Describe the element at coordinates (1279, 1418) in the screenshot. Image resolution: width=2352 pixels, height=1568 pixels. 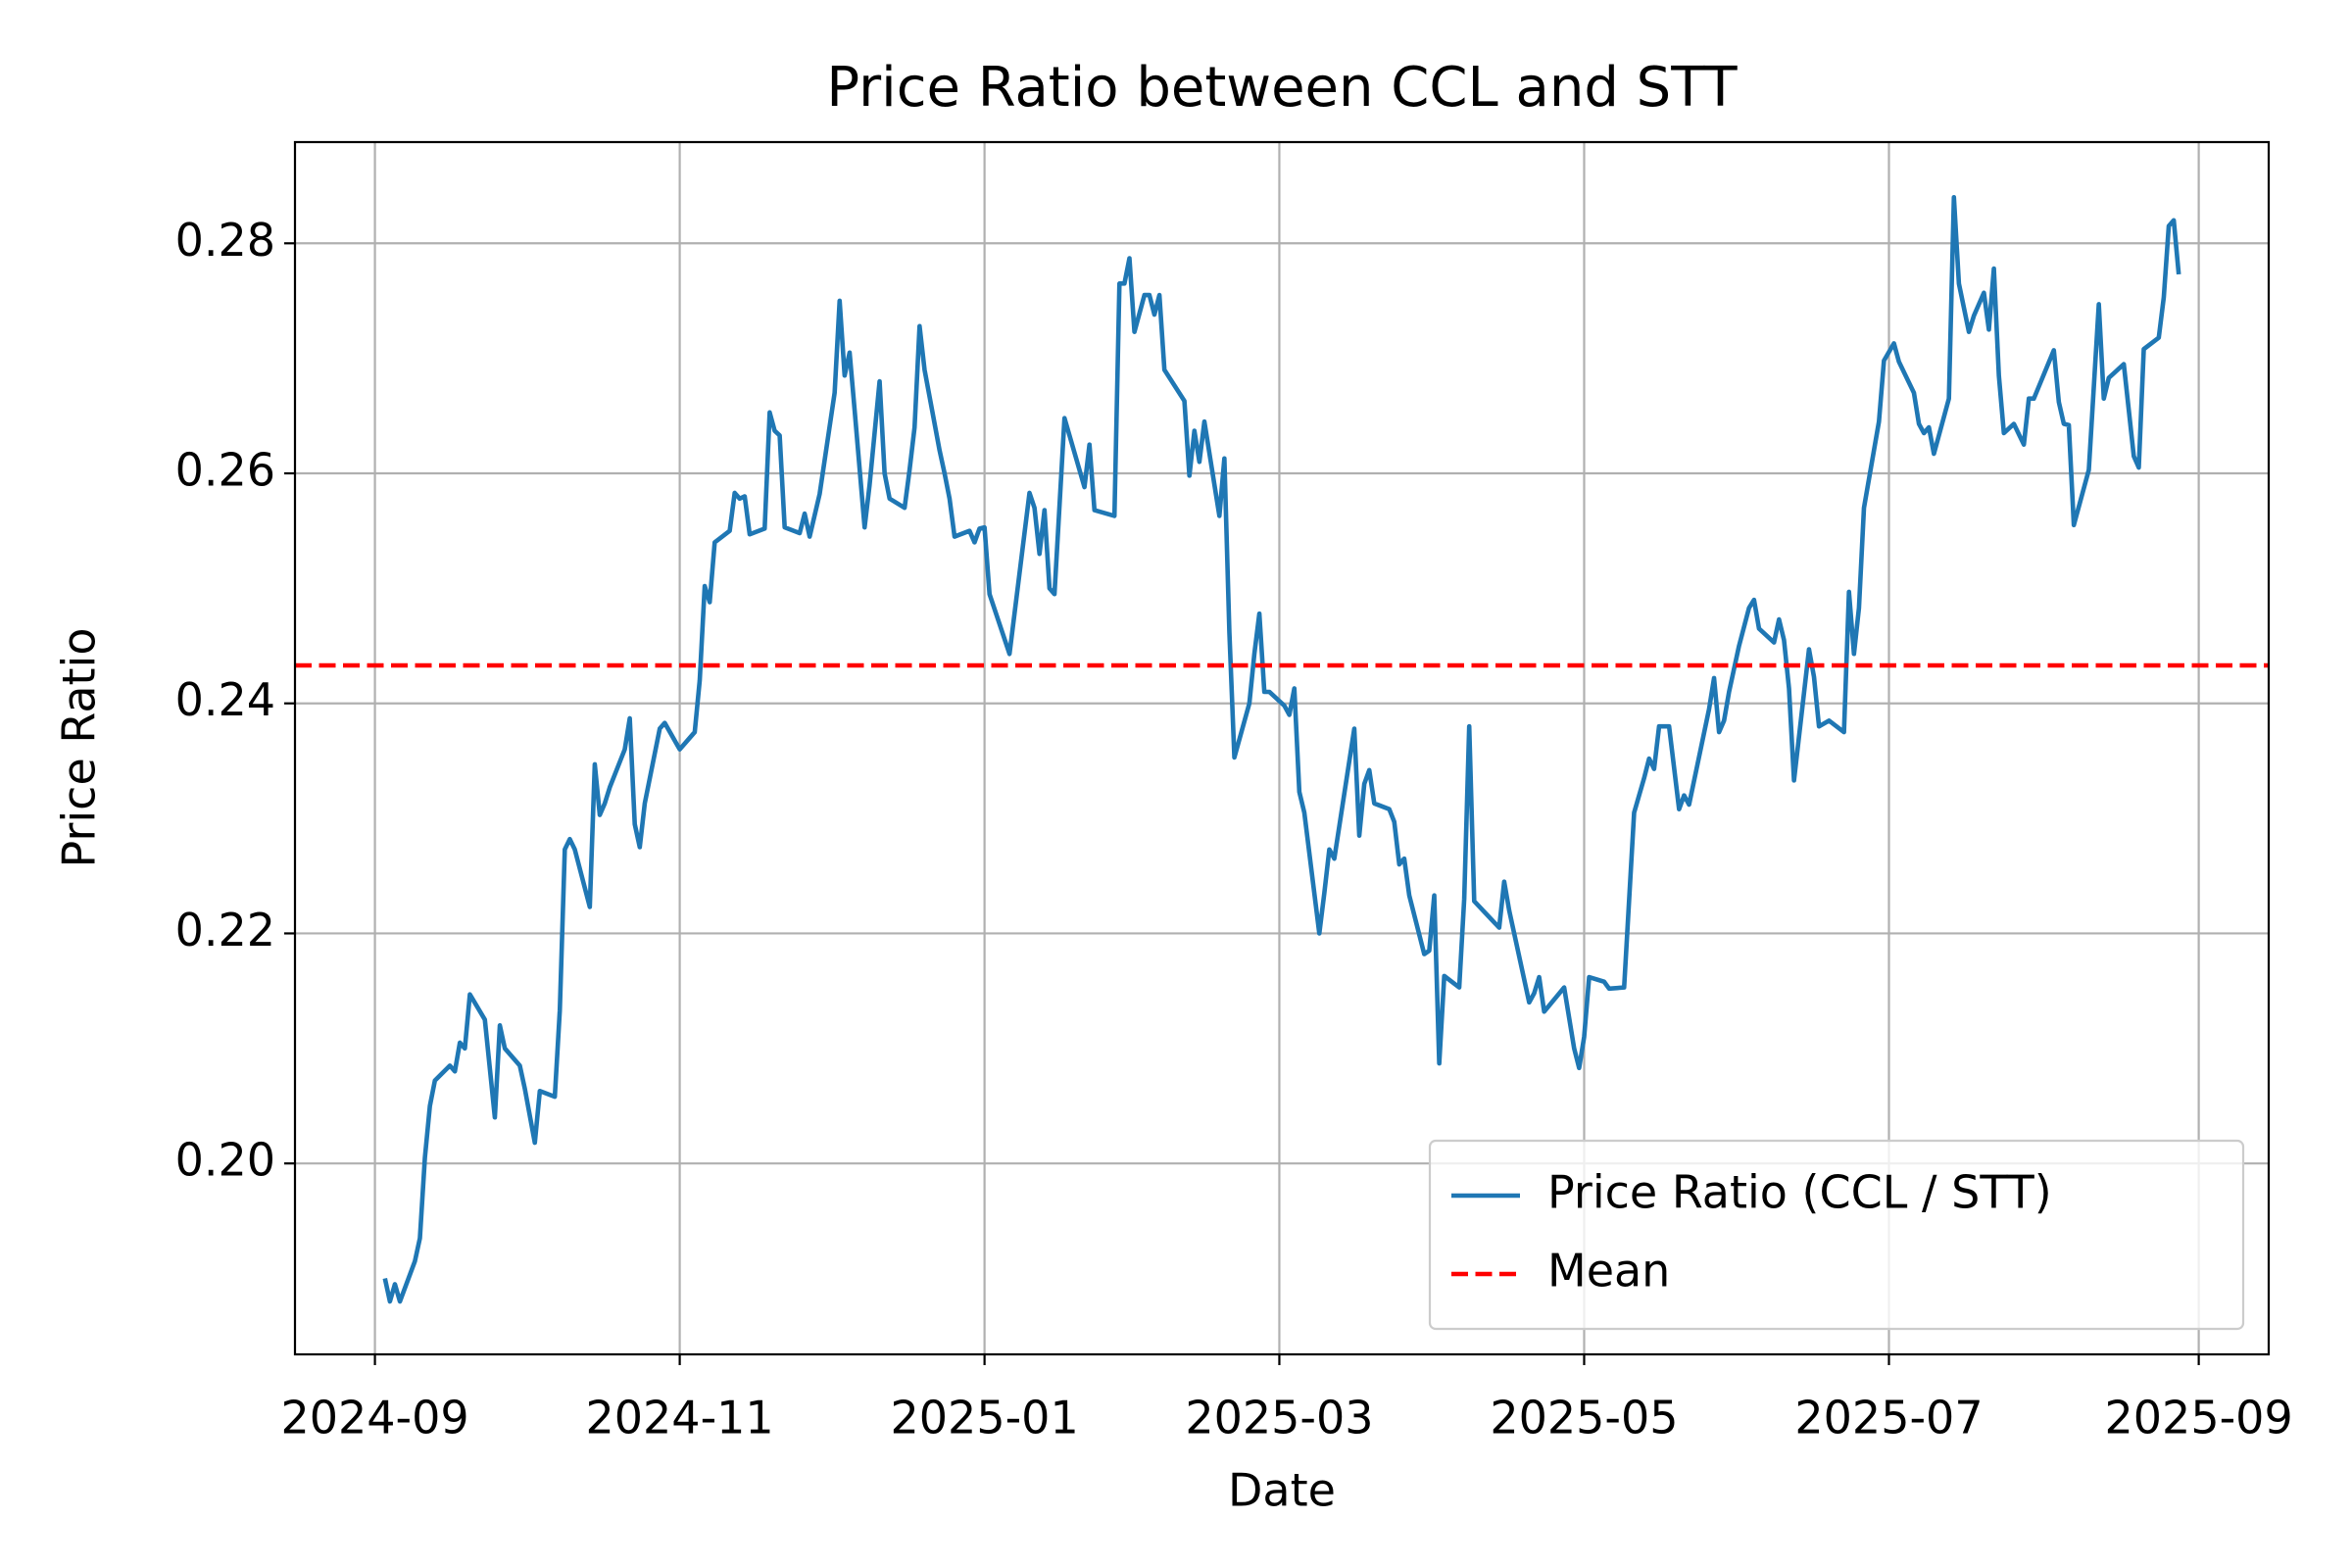
I see `x-tick-label: 2025-03` at that location.